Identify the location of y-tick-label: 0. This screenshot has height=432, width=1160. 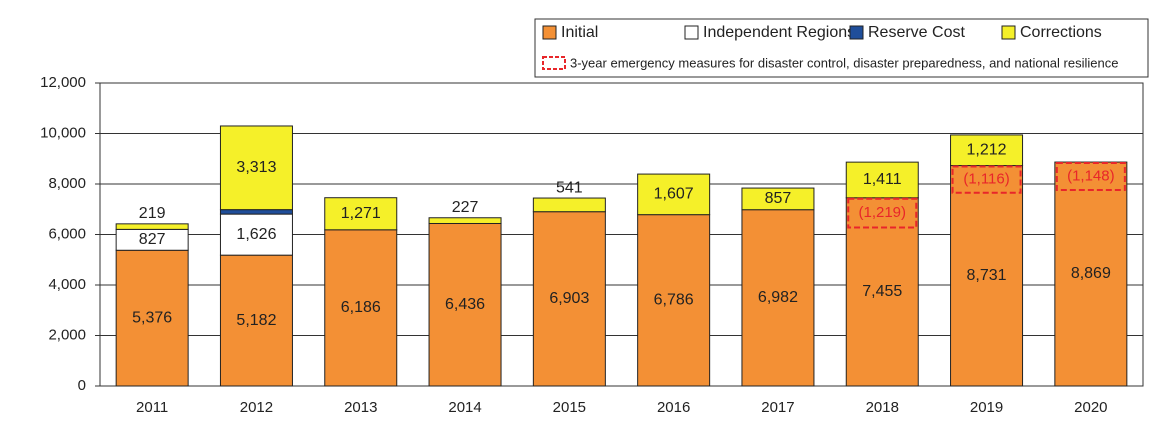
(82, 385).